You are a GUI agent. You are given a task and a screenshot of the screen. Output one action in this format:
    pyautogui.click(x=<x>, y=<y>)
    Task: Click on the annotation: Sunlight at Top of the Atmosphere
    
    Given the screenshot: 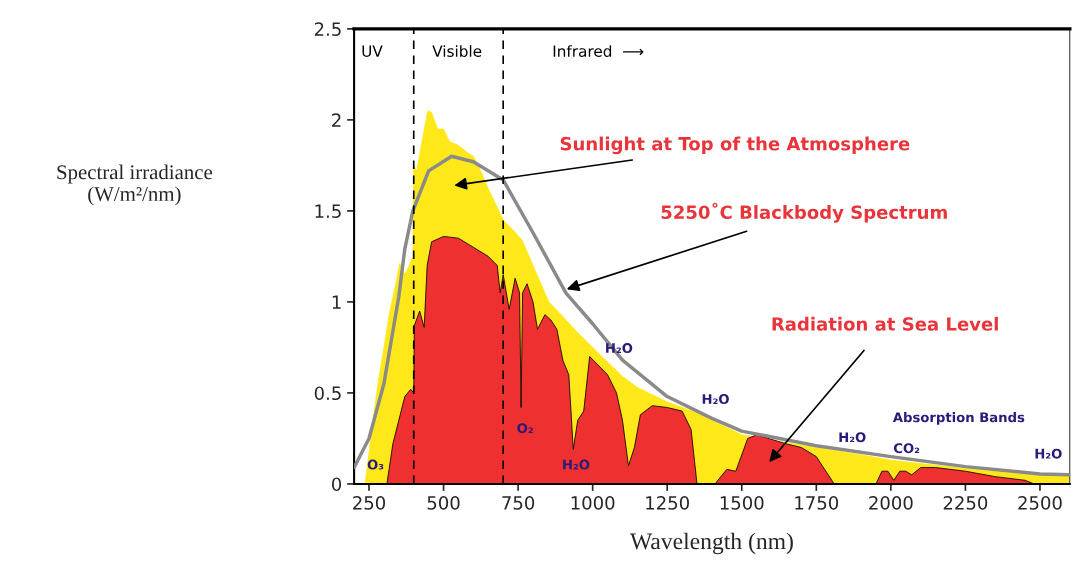 What is the action you would take?
    pyautogui.click(x=735, y=145)
    